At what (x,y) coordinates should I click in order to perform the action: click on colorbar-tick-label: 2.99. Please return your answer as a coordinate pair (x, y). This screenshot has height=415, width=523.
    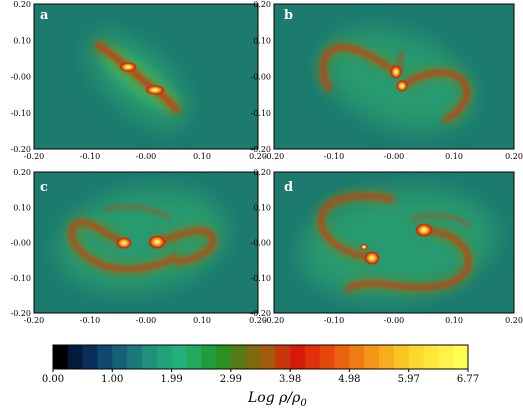
    Looking at the image, I should click on (231, 379).